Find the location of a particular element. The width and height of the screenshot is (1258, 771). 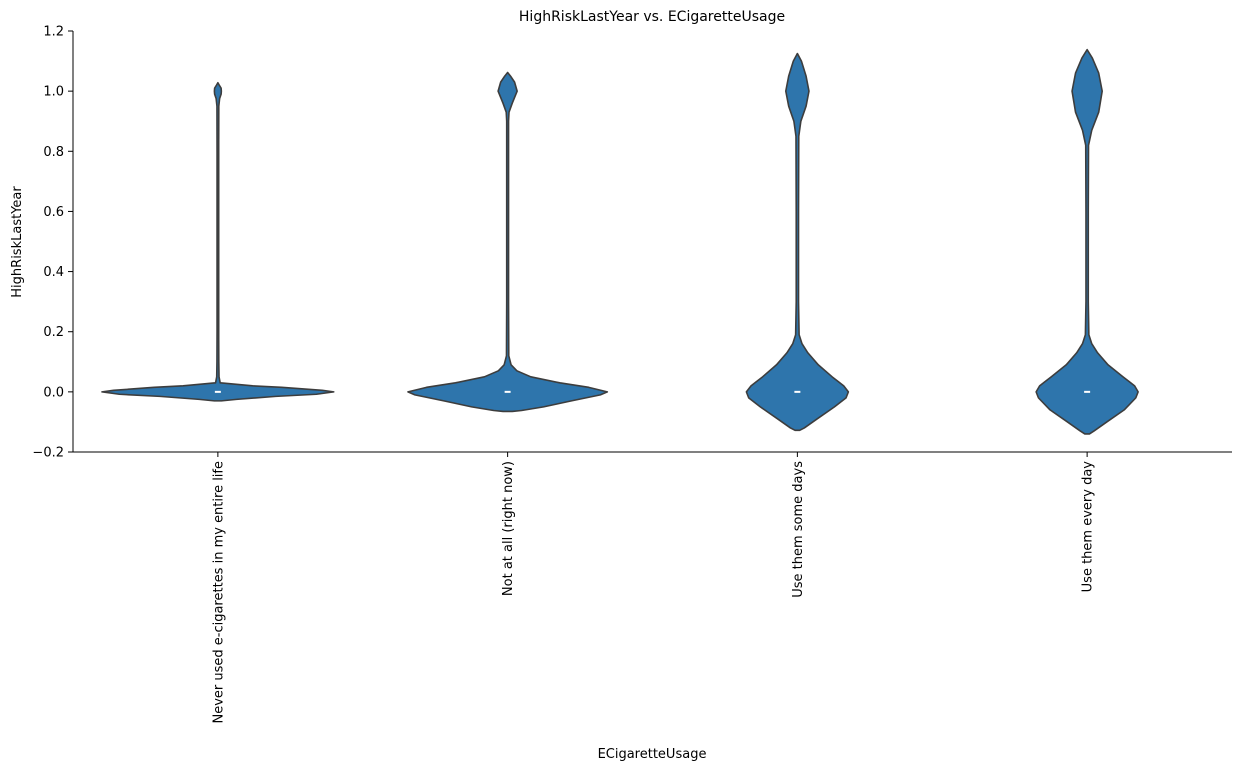

y-tick-label: 0.2 is located at coordinates (53, 332).